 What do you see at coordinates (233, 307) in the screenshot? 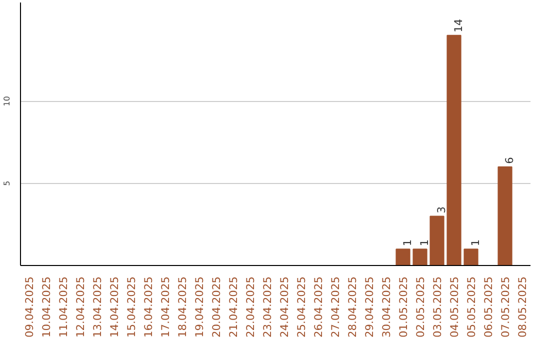
I see `x-tick-label: 21.04.2025` at bounding box center [233, 307].